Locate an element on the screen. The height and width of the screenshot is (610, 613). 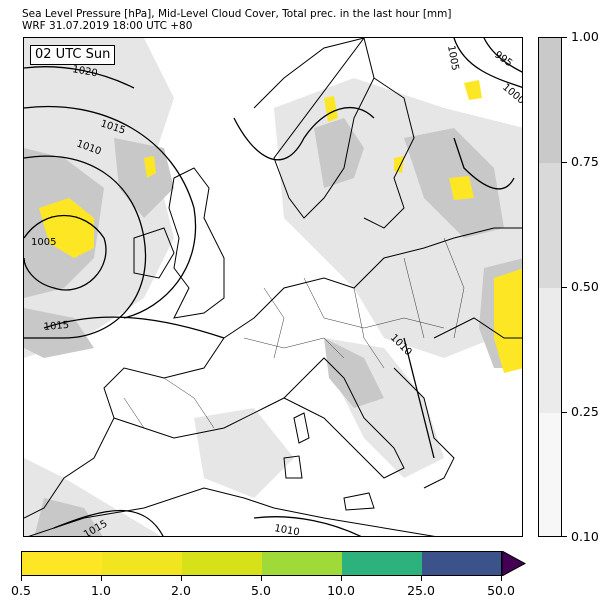
precip-colorbar-label: 10.0 is located at coordinates (341, 590).